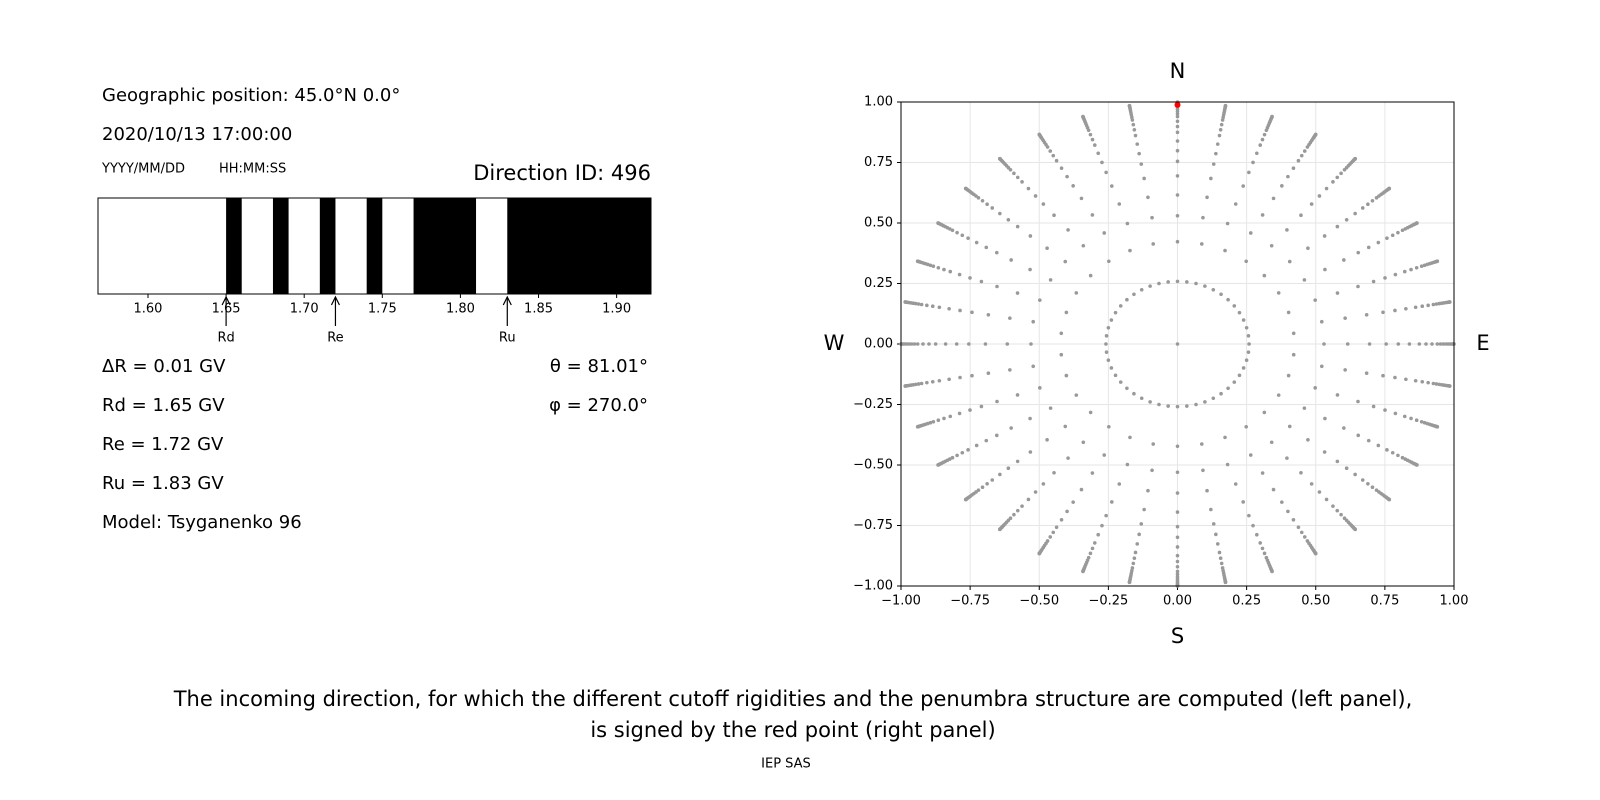 This screenshot has width=1600, height=800. Describe the element at coordinates (507, 338) in the screenshot. I see `marker-label: Ru` at that location.